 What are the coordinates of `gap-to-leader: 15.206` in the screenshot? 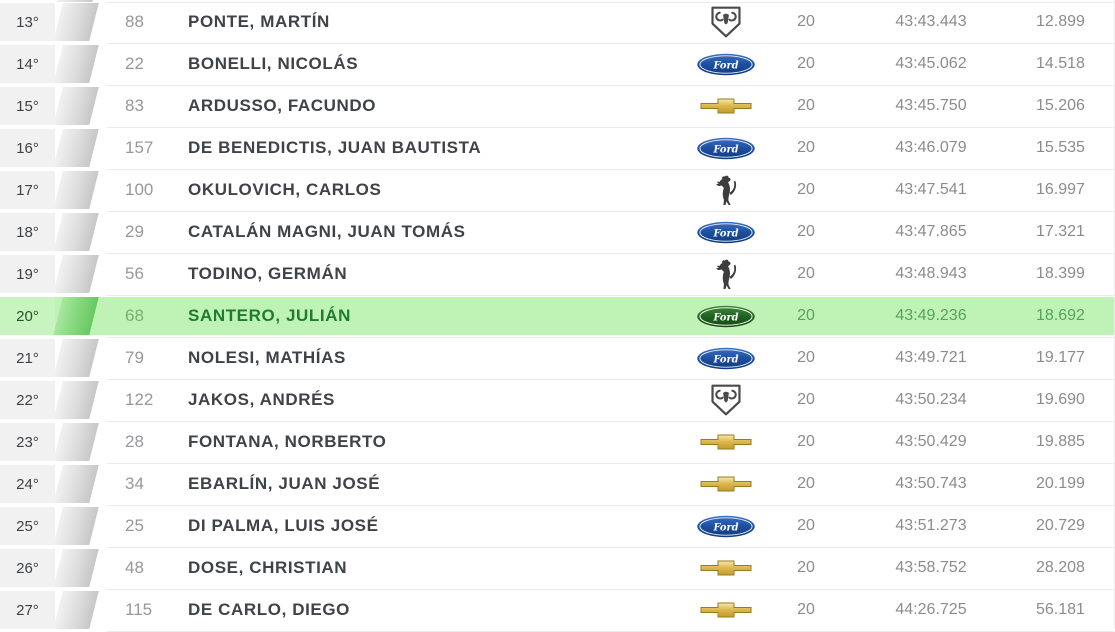 It's located at (1060, 105).